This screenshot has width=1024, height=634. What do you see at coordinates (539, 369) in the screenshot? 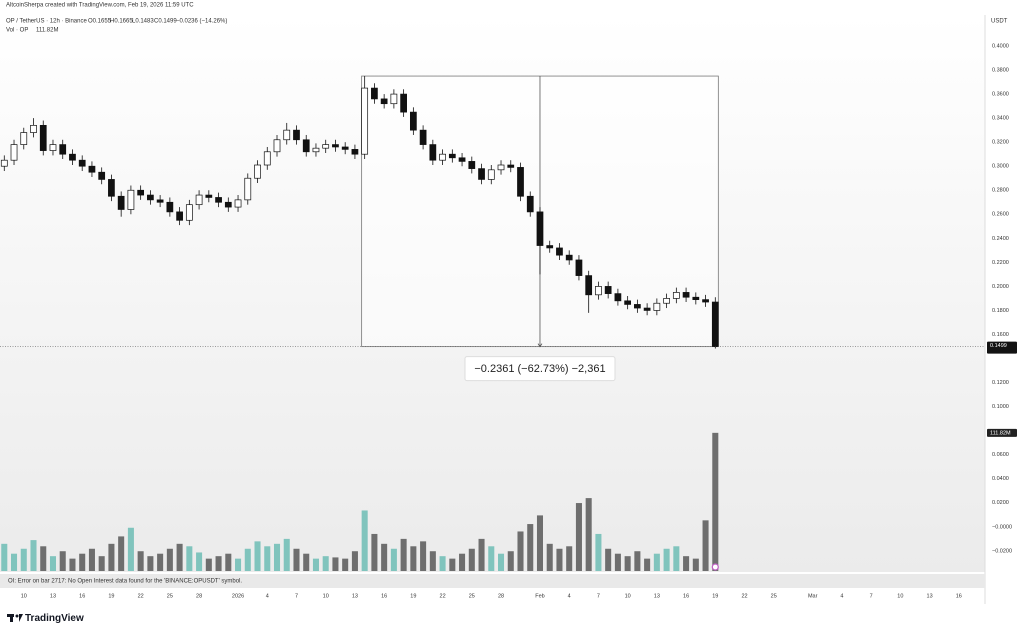
I see `measure-label: −0.2361 (−62.73%) −2,361` at bounding box center [539, 369].